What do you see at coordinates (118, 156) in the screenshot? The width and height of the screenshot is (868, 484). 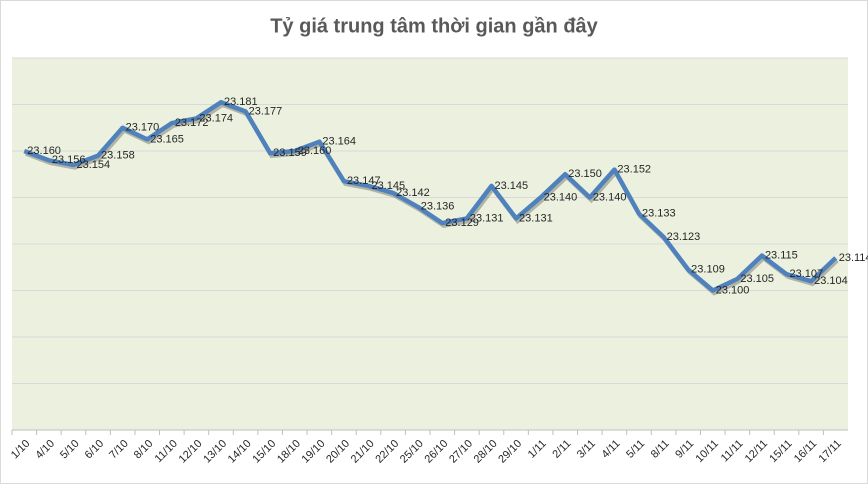 I see `data-label: 23.158` at bounding box center [118, 156].